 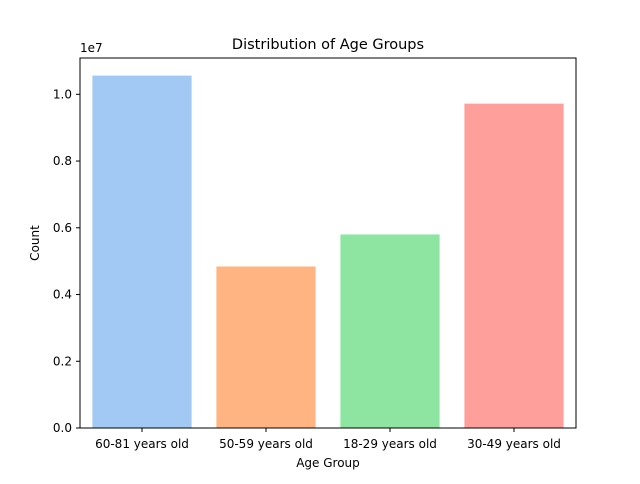 What do you see at coordinates (62, 361) in the screenshot?
I see `y-tick-label: 0.2` at bounding box center [62, 361].